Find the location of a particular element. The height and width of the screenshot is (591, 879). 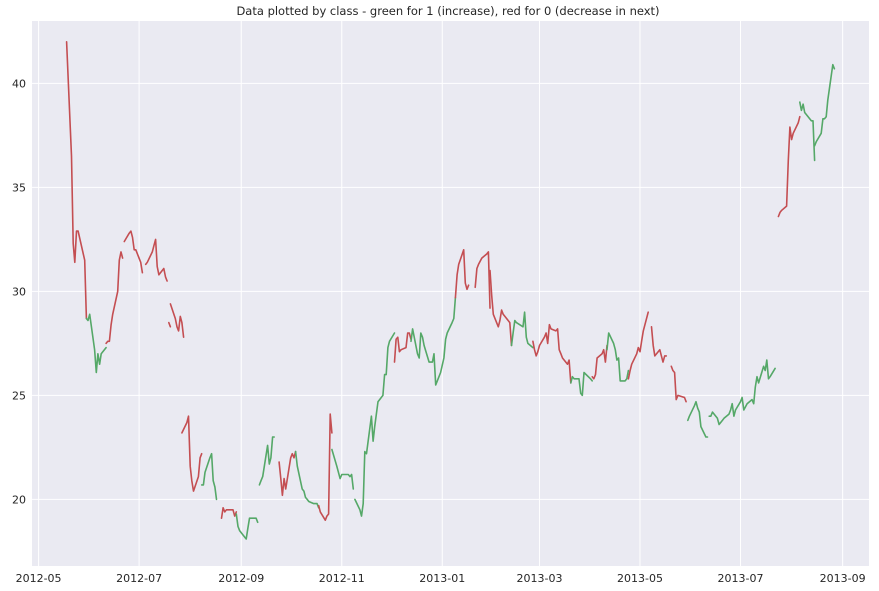

y-axis: 20 25 30 35 40 is located at coordinates (19, 291).